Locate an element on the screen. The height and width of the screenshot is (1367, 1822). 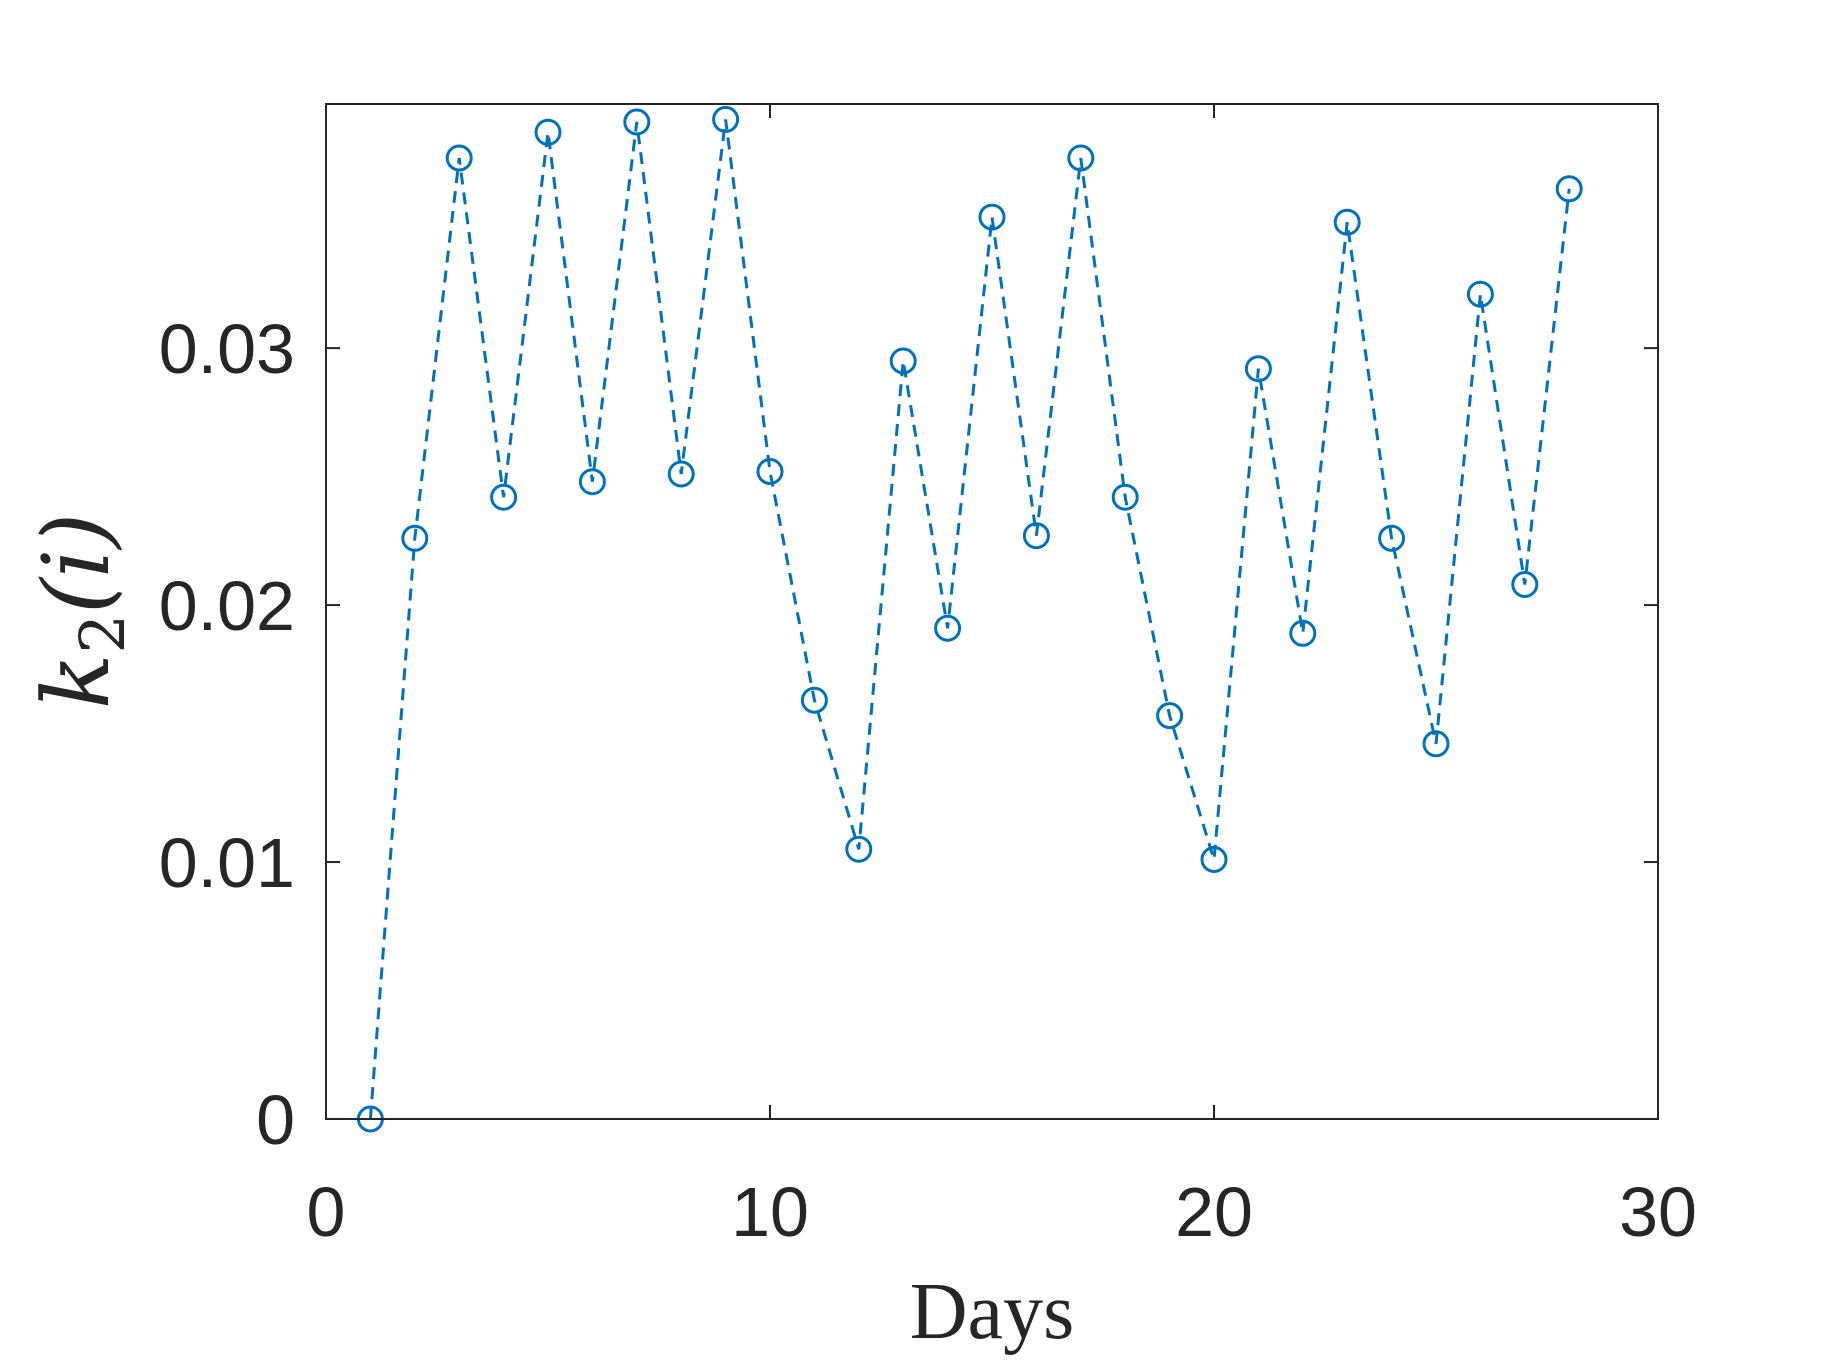
x-tick-label: 0 is located at coordinates (326, 1212).